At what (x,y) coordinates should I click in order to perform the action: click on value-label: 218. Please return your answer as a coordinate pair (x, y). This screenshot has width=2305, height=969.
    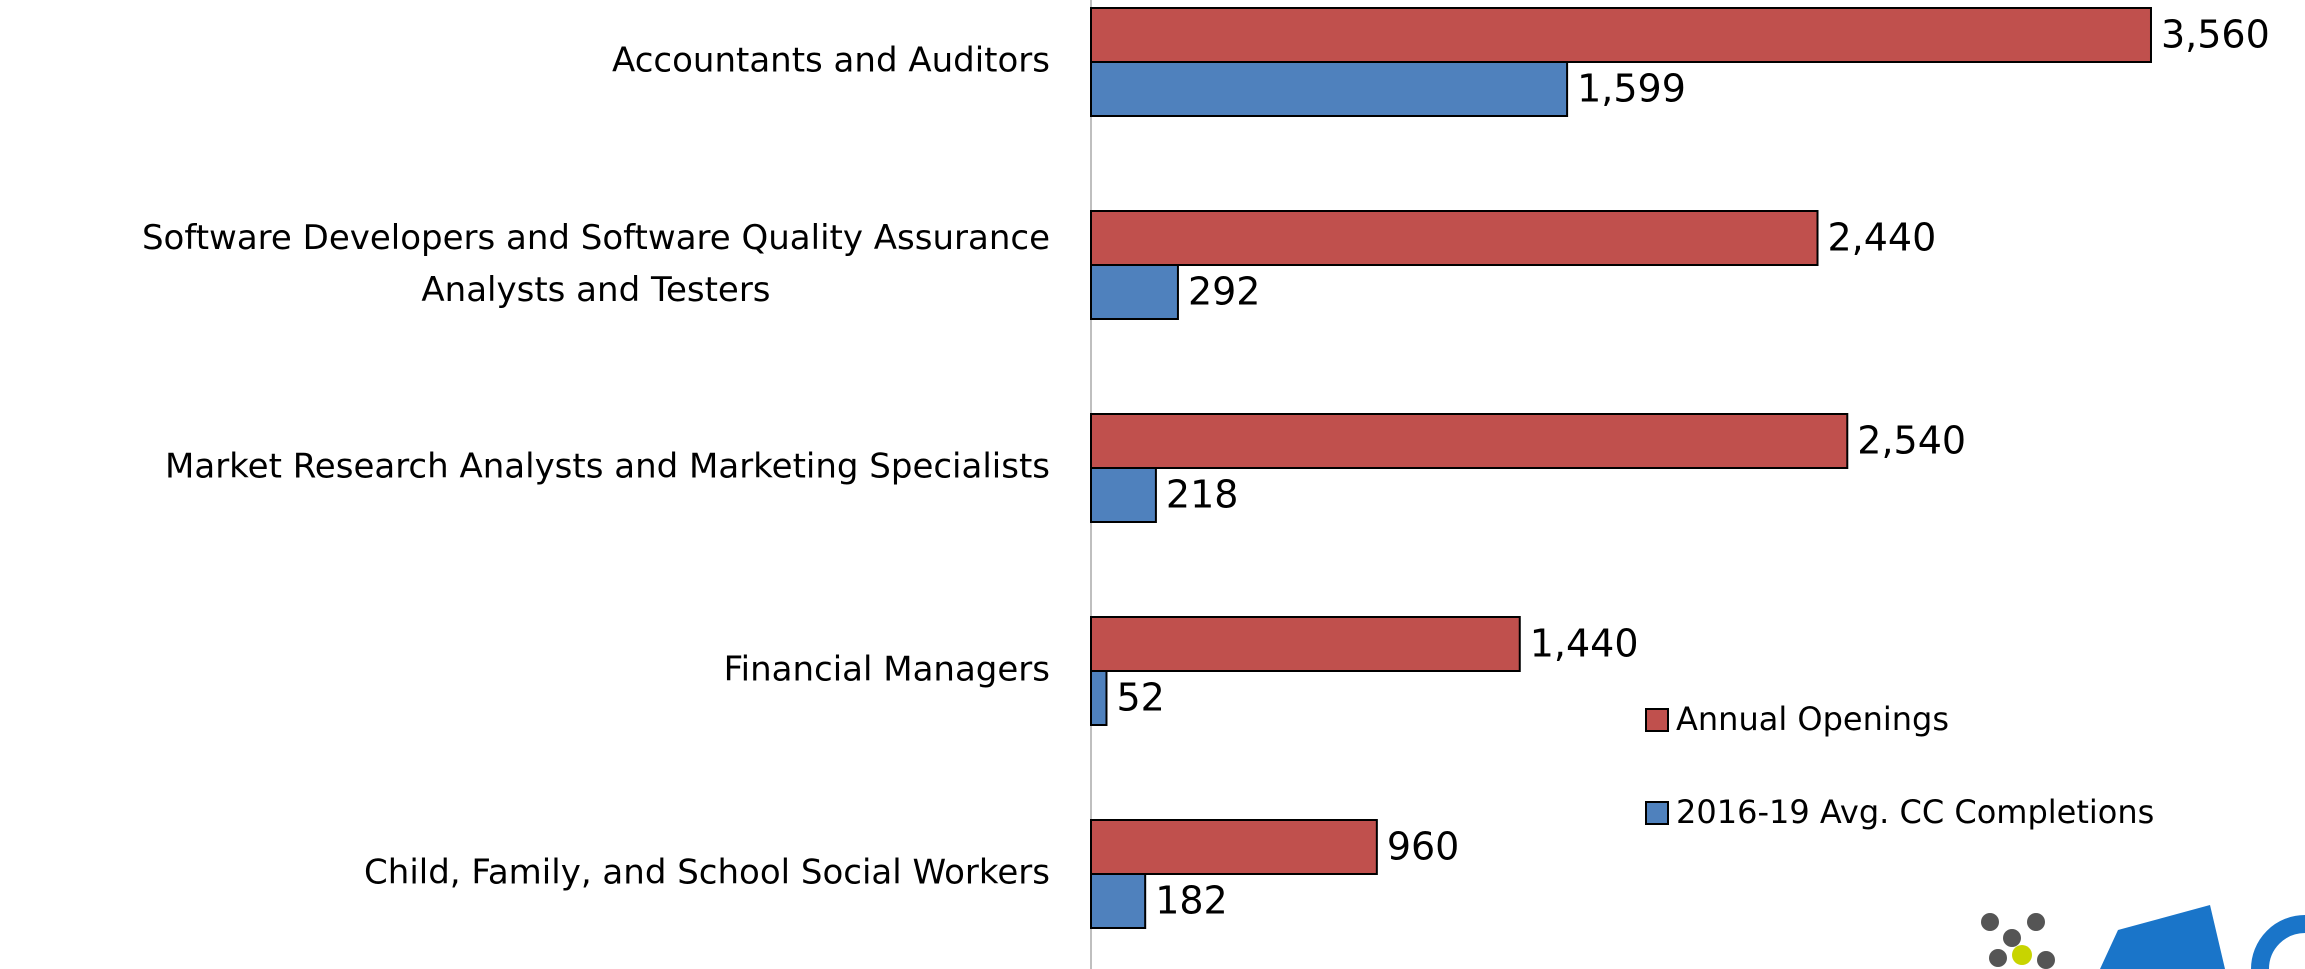
    Looking at the image, I should click on (1202, 495).